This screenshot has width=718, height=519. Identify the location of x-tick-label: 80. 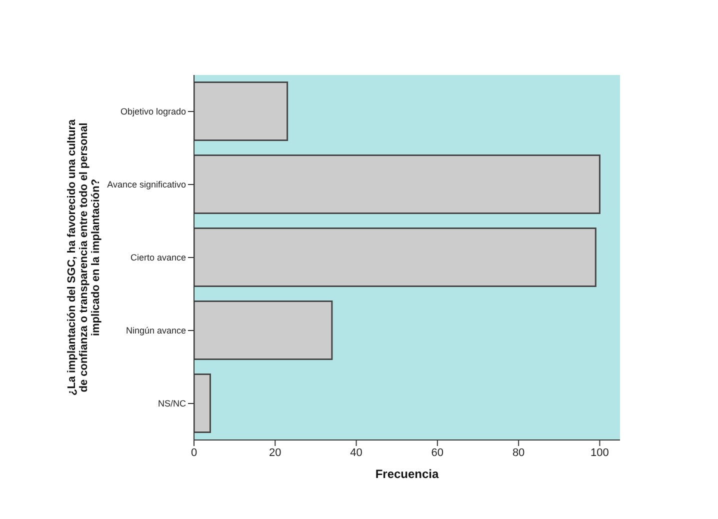
(518, 452).